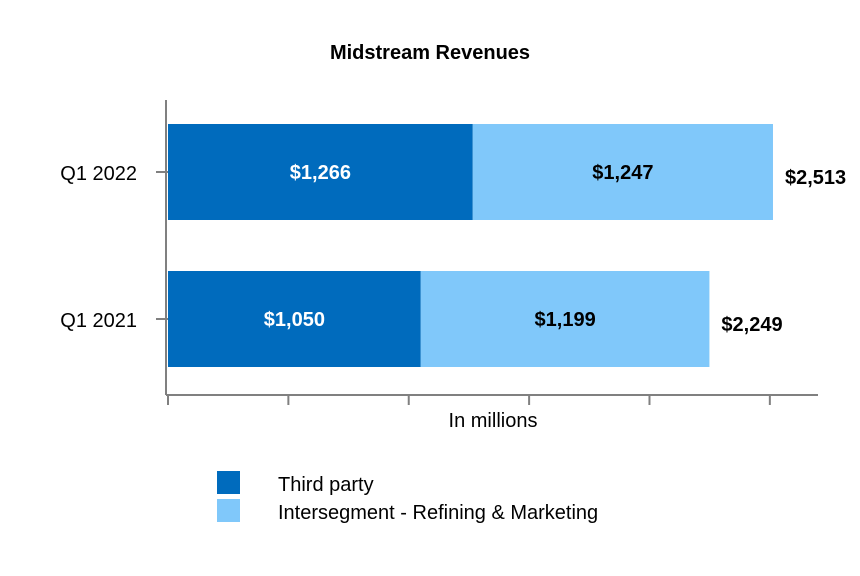 Image resolution: width=860 pixels, height=576 pixels. What do you see at coordinates (438, 513) in the screenshot?
I see `legend-label-intersegment: Intersegment - Refining & Marketing` at bounding box center [438, 513].